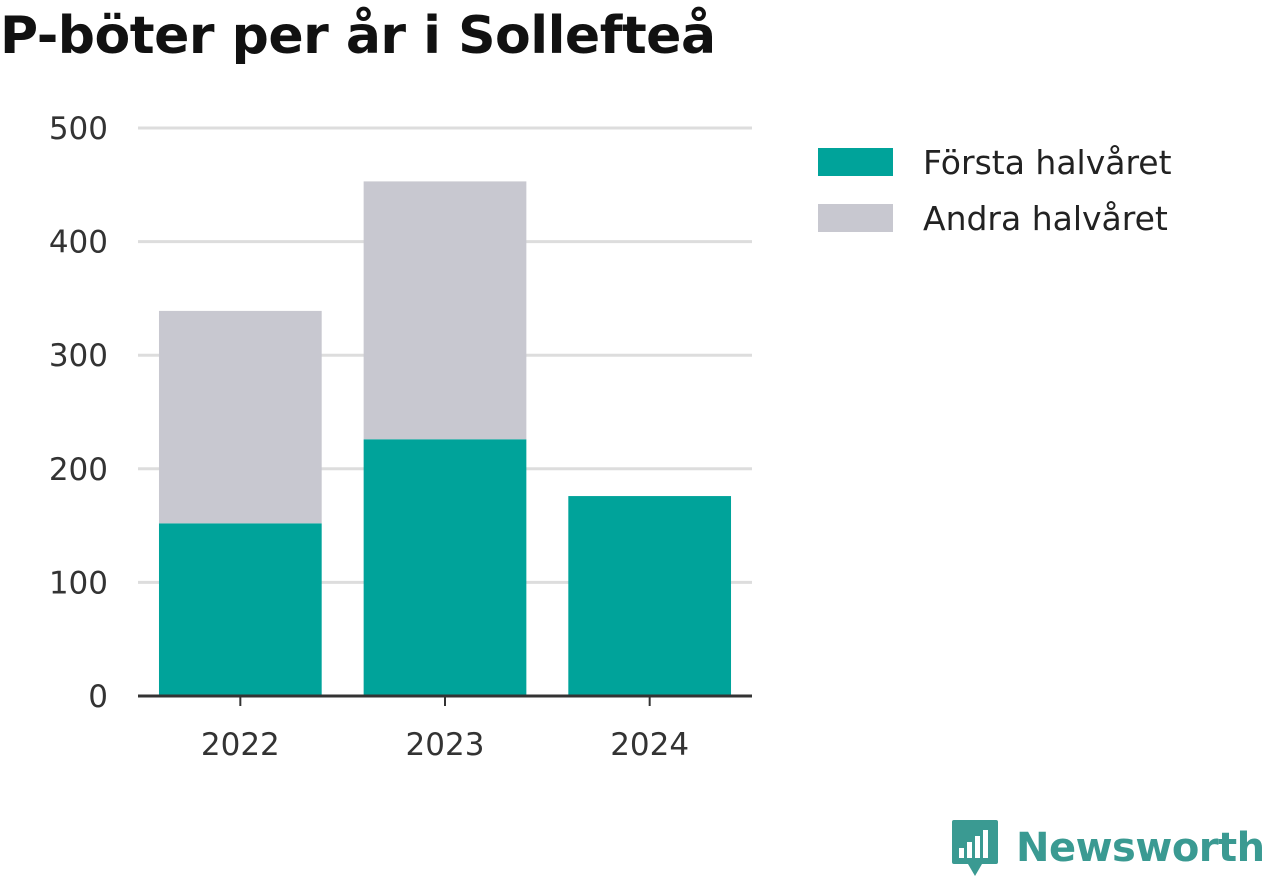 The width and height of the screenshot is (1262, 879). I want to click on x-tick-label: 2023, so click(445, 745).